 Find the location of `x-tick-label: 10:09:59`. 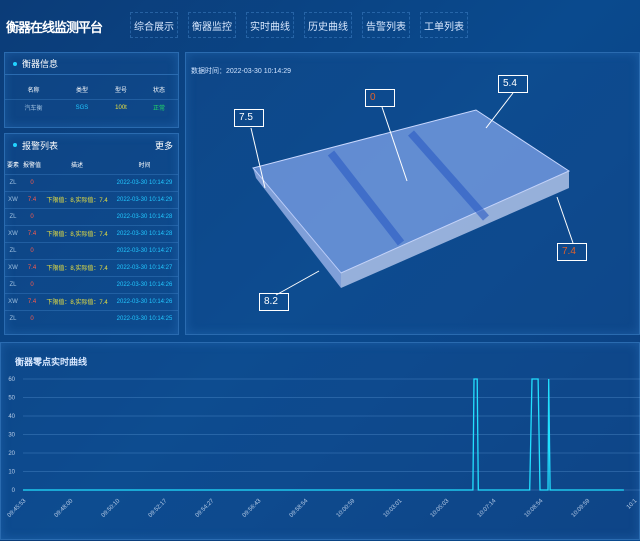

x-tick-label: 10:09:59 is located at coordinates (581, 508).